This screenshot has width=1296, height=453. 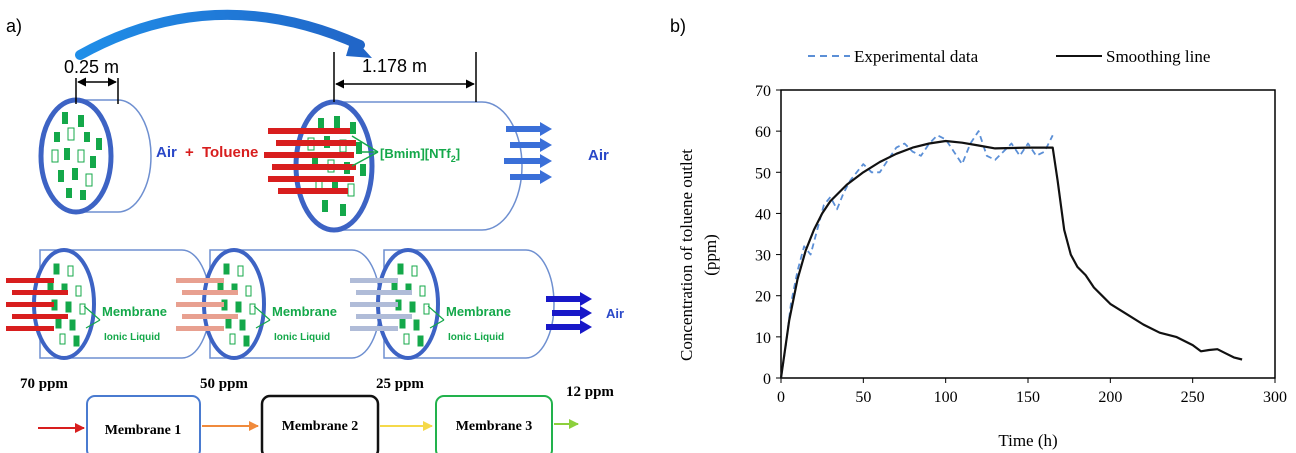 What do you see at coordinates (946, 397) in the screenshot?
I see `x-tick-label: 100` at bounding box center [946, 397].